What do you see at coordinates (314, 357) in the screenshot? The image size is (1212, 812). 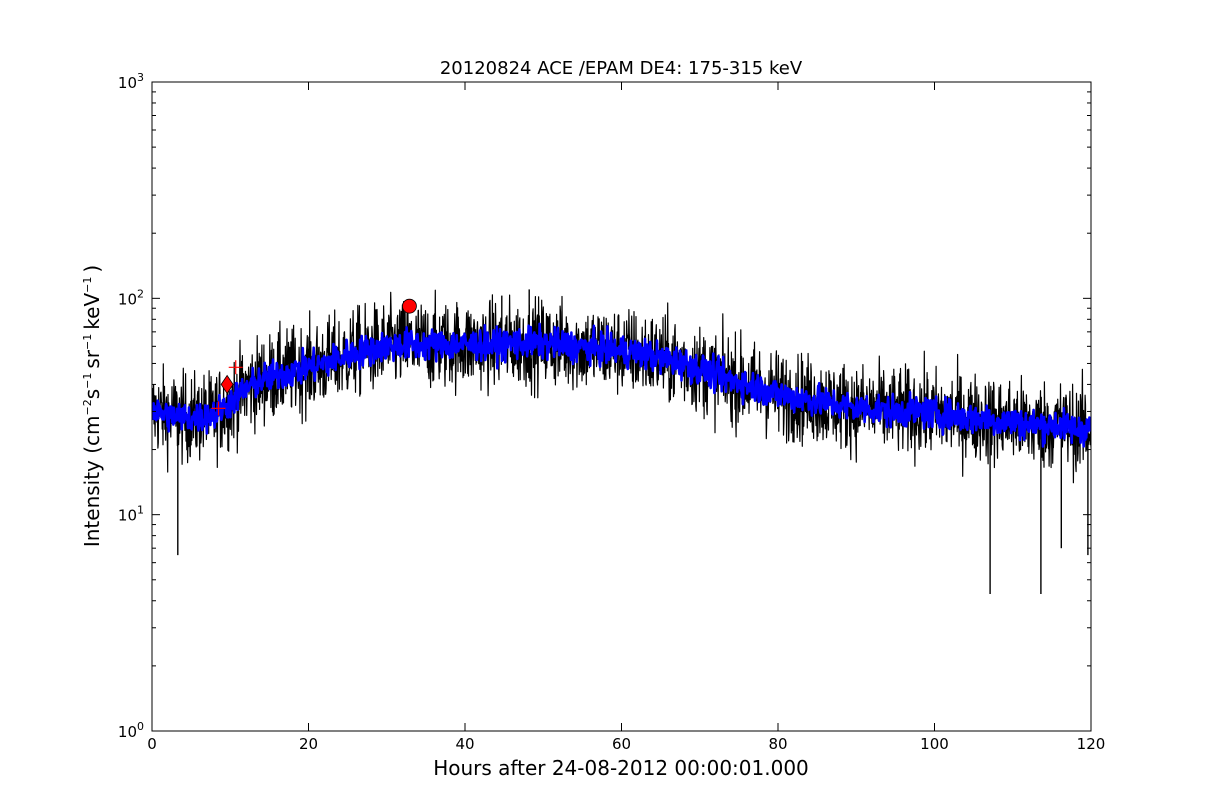 I see `event-markers` at bounding box center [314, 357].